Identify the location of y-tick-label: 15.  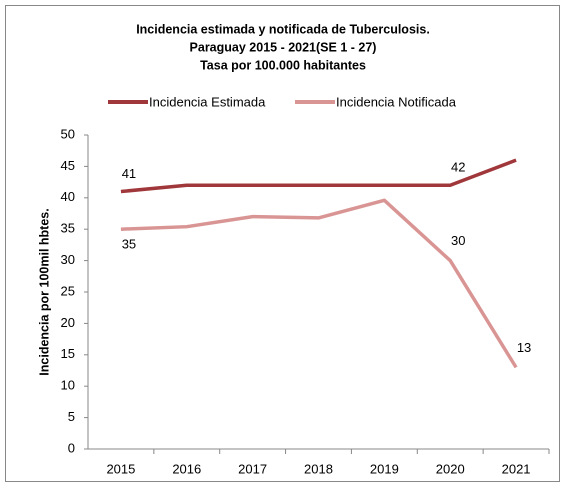
(68, 353).